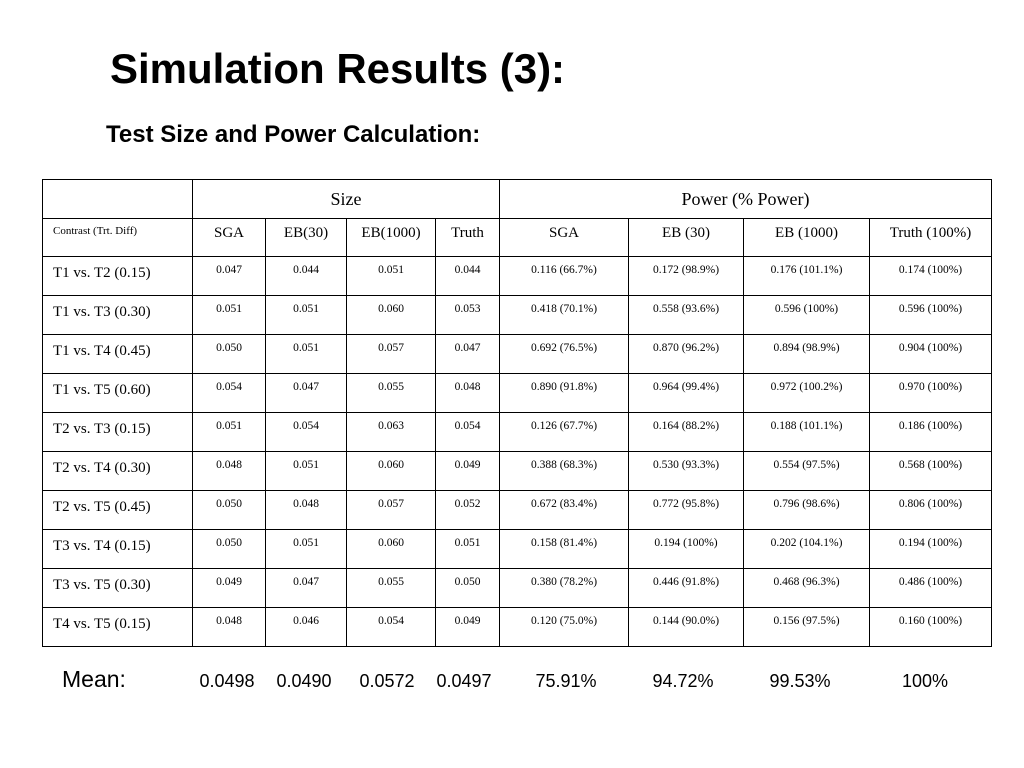  I want to click on value-cell: 0.468 (96.3%), so click(806, 588).